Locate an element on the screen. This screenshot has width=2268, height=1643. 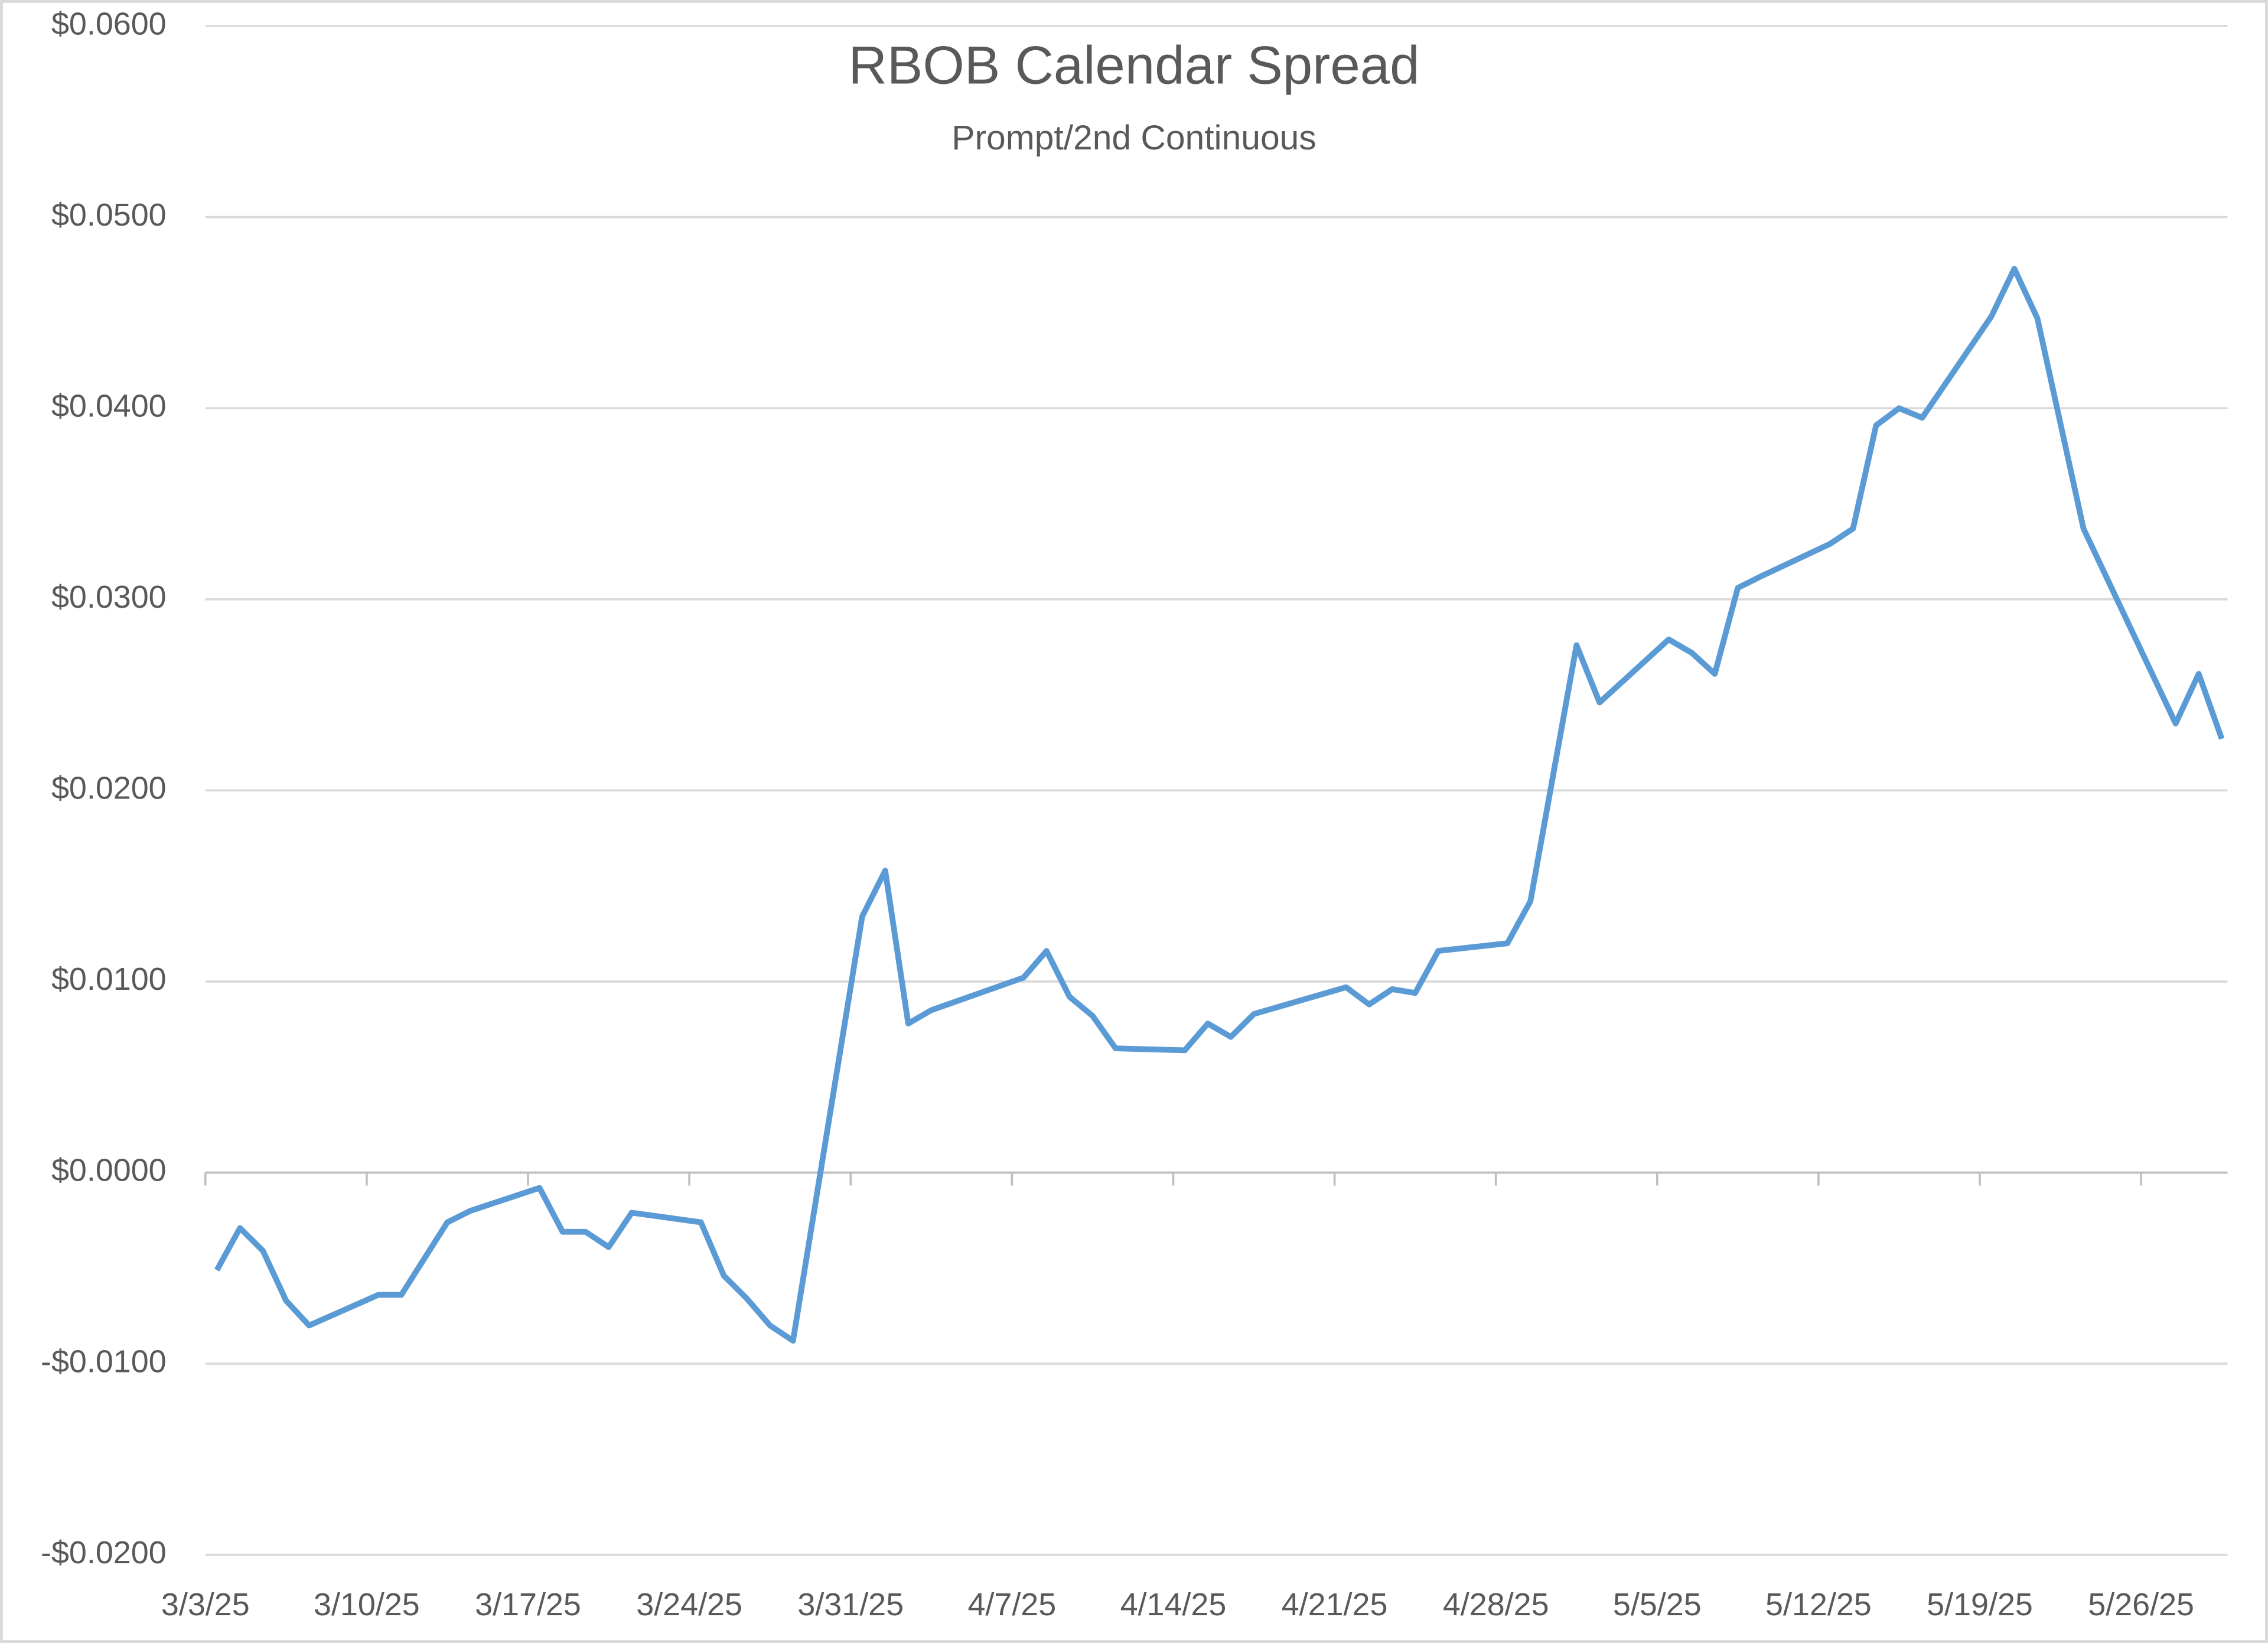
y-tick-label: $0.0000 is located at coordinates (109, 1170).